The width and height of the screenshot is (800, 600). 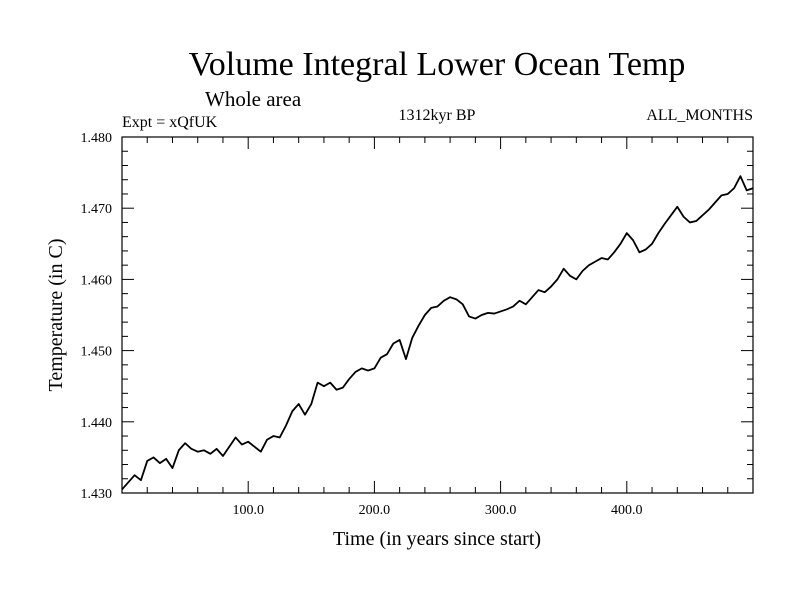 What do you see at coordinates (375, 510) in the screenshot?
I see `x-tick-label: 200.0` at bounding box center [375, 510].